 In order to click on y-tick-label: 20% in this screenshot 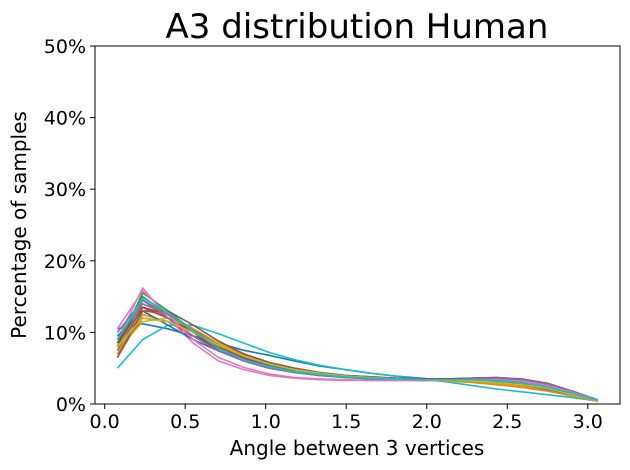, I will do `click(65, 262)`.